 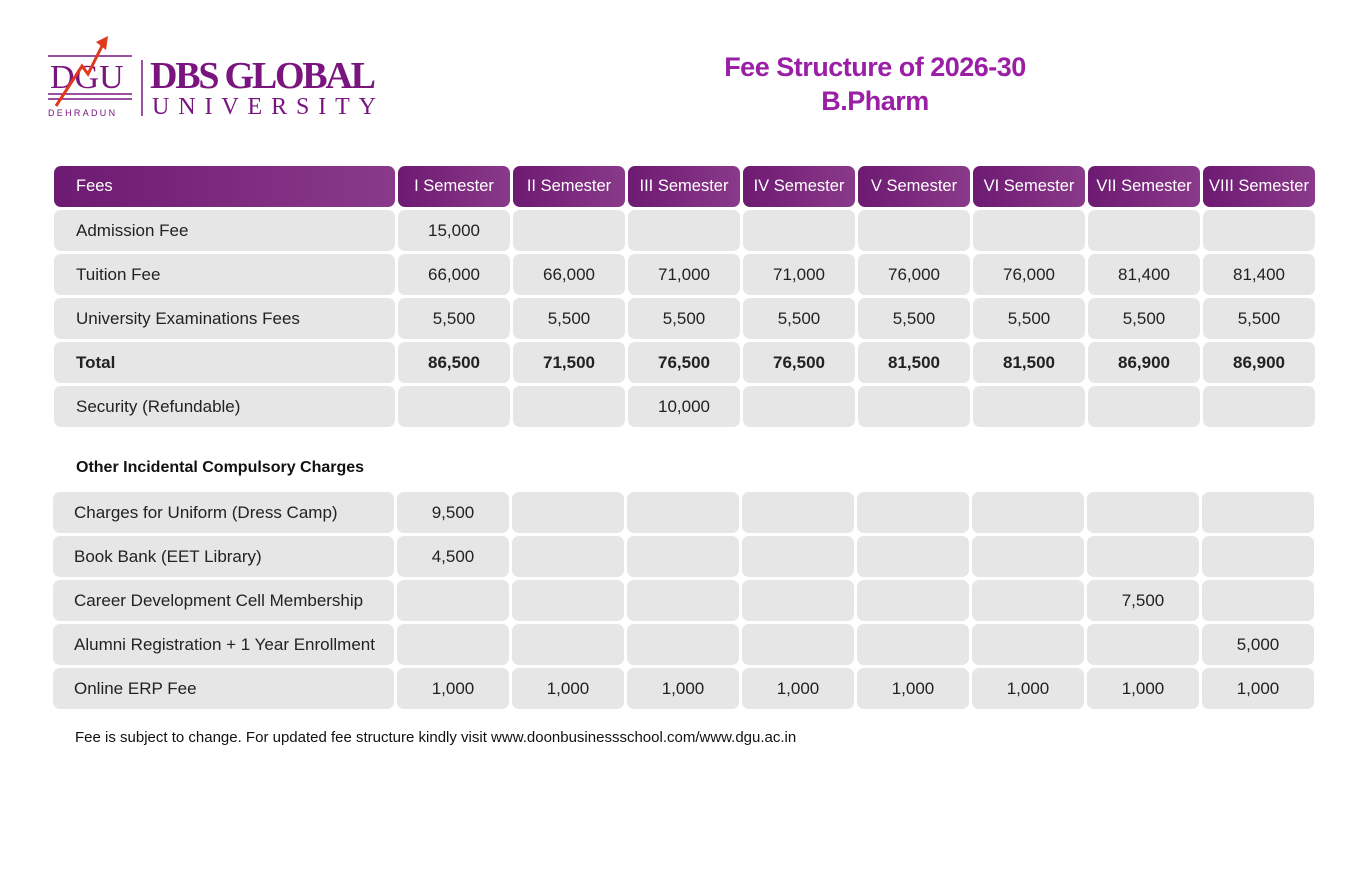 I want to click on logo-name2: UNIVERSITY, so click(x=264, y=107).